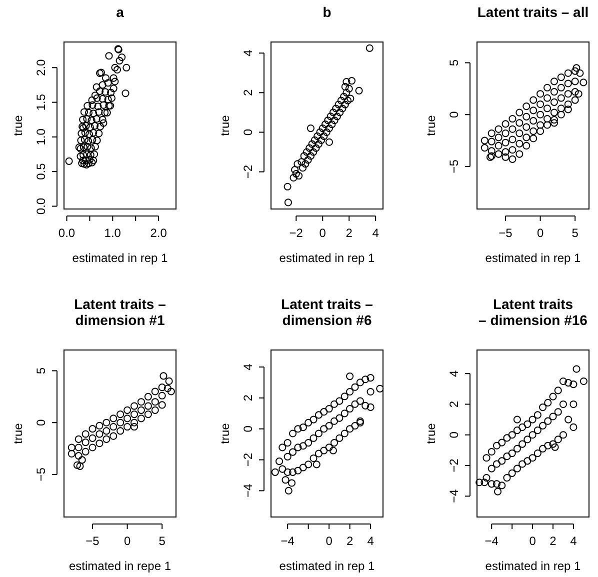 This screenshot has width=598, height=577. Describe the element at coordinates (327, 312) in the screenshot. I see `chart-title: Latent traits – dimension #6` at that location.